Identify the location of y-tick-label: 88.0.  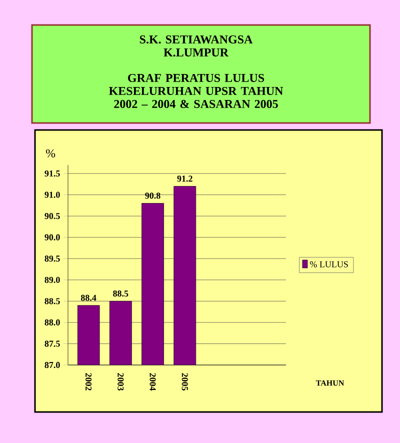
(52, 322).